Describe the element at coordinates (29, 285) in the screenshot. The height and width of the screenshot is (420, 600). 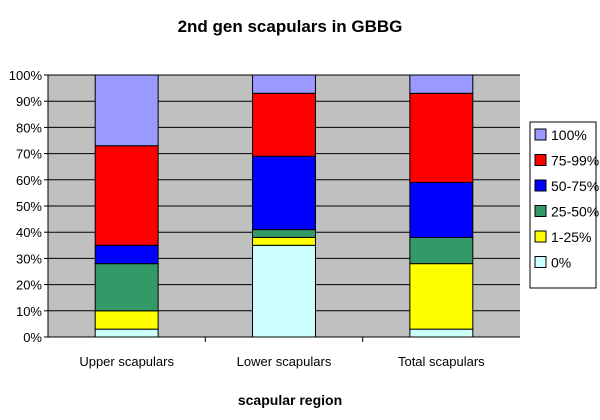
I see `y-tick-label: 20%` at that location.